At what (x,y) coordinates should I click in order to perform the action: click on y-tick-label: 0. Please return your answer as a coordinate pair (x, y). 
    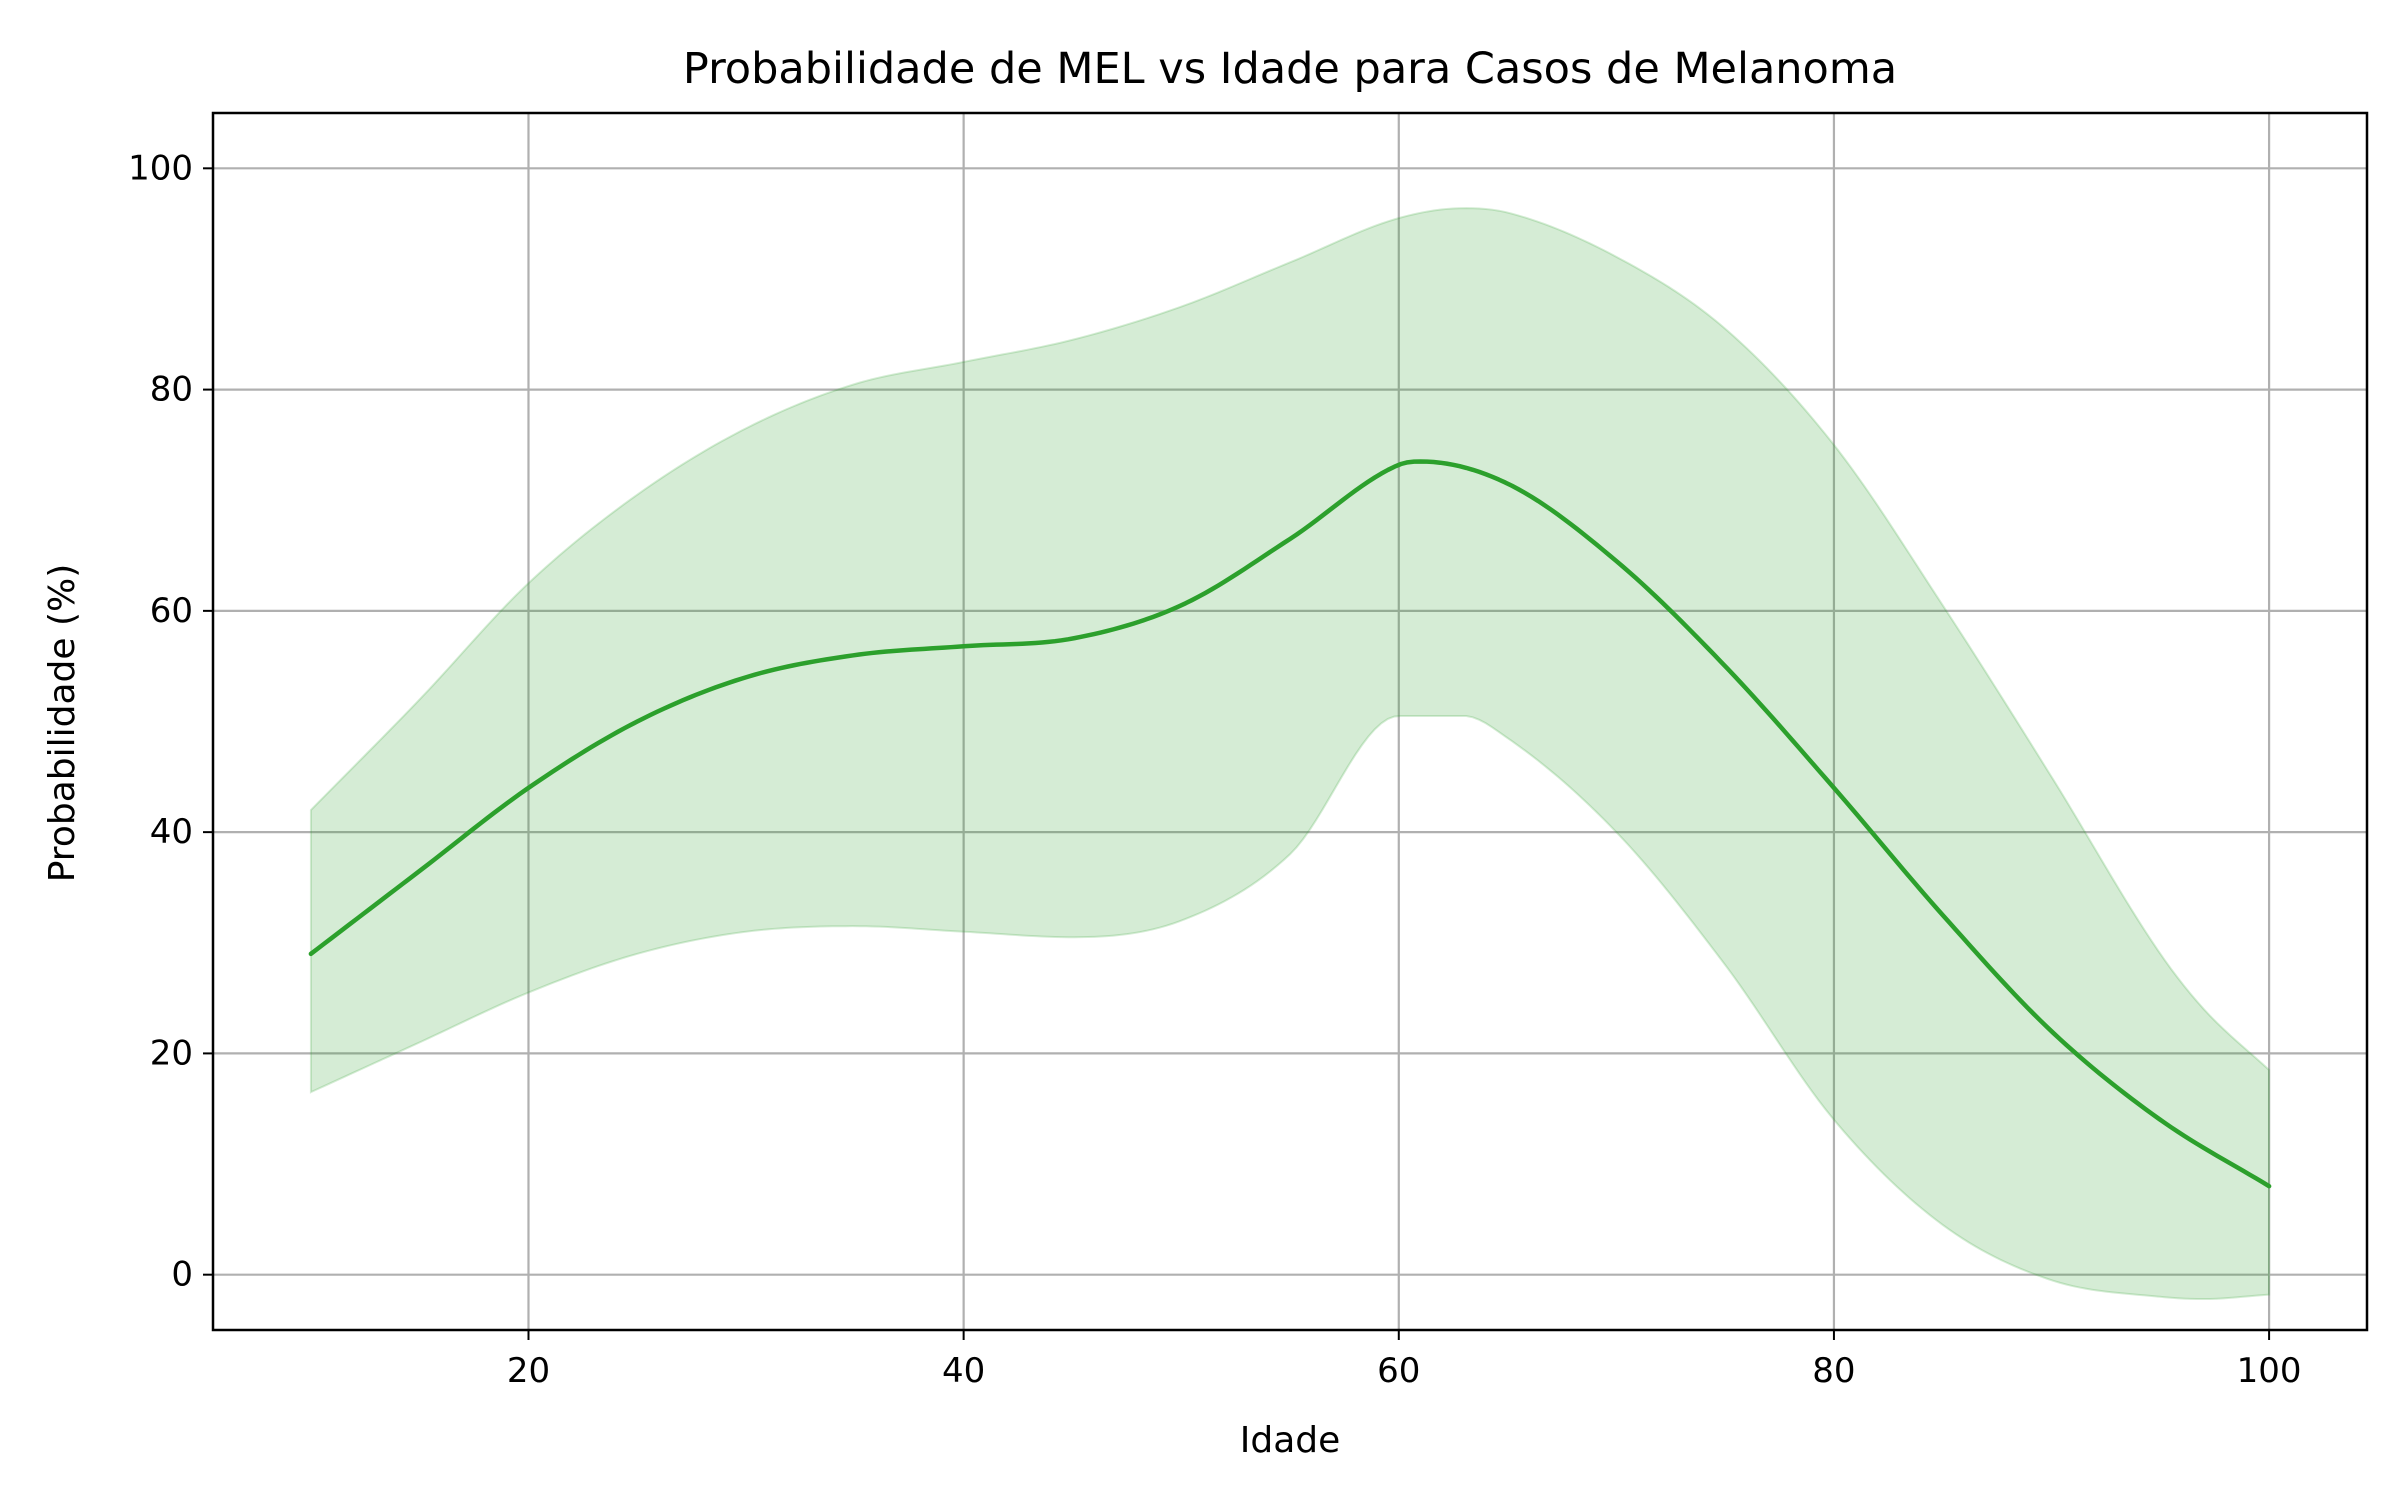
    Looking at the image, I should click on (182, 1275).